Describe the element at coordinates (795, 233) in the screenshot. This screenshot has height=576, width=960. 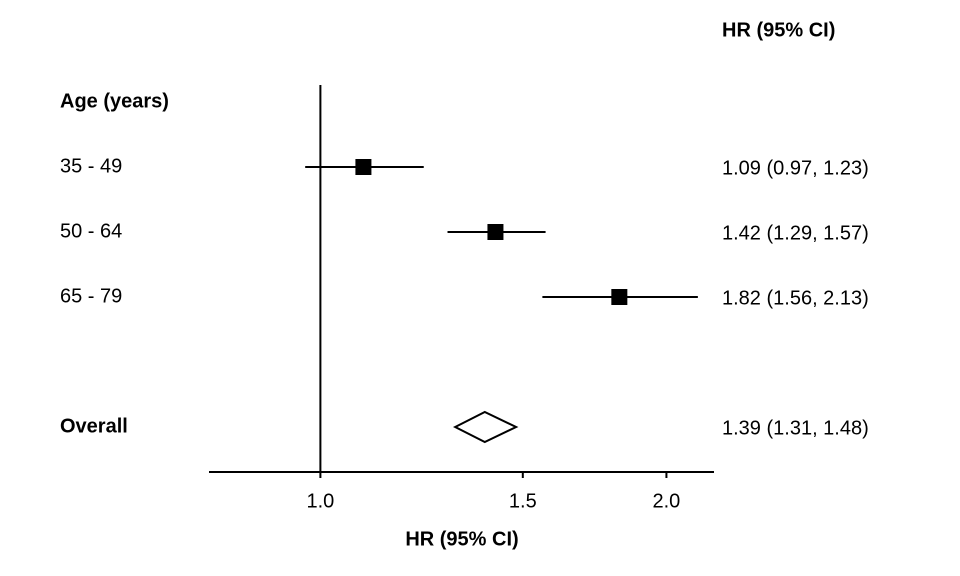
I see `row-value-label: 1.42 (1.29, 1.57)` at that location.